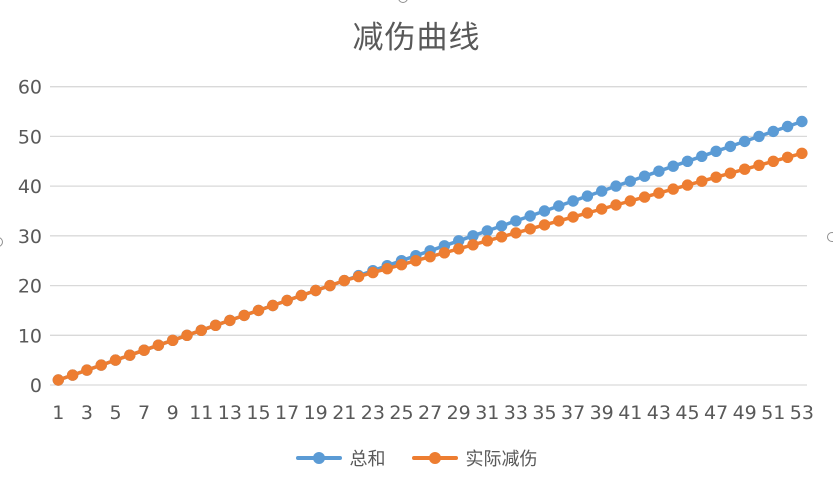  Describe the element at coordinates (602, 413) in the screenshot. I see `x-axis-tick-label: 39` at that location.